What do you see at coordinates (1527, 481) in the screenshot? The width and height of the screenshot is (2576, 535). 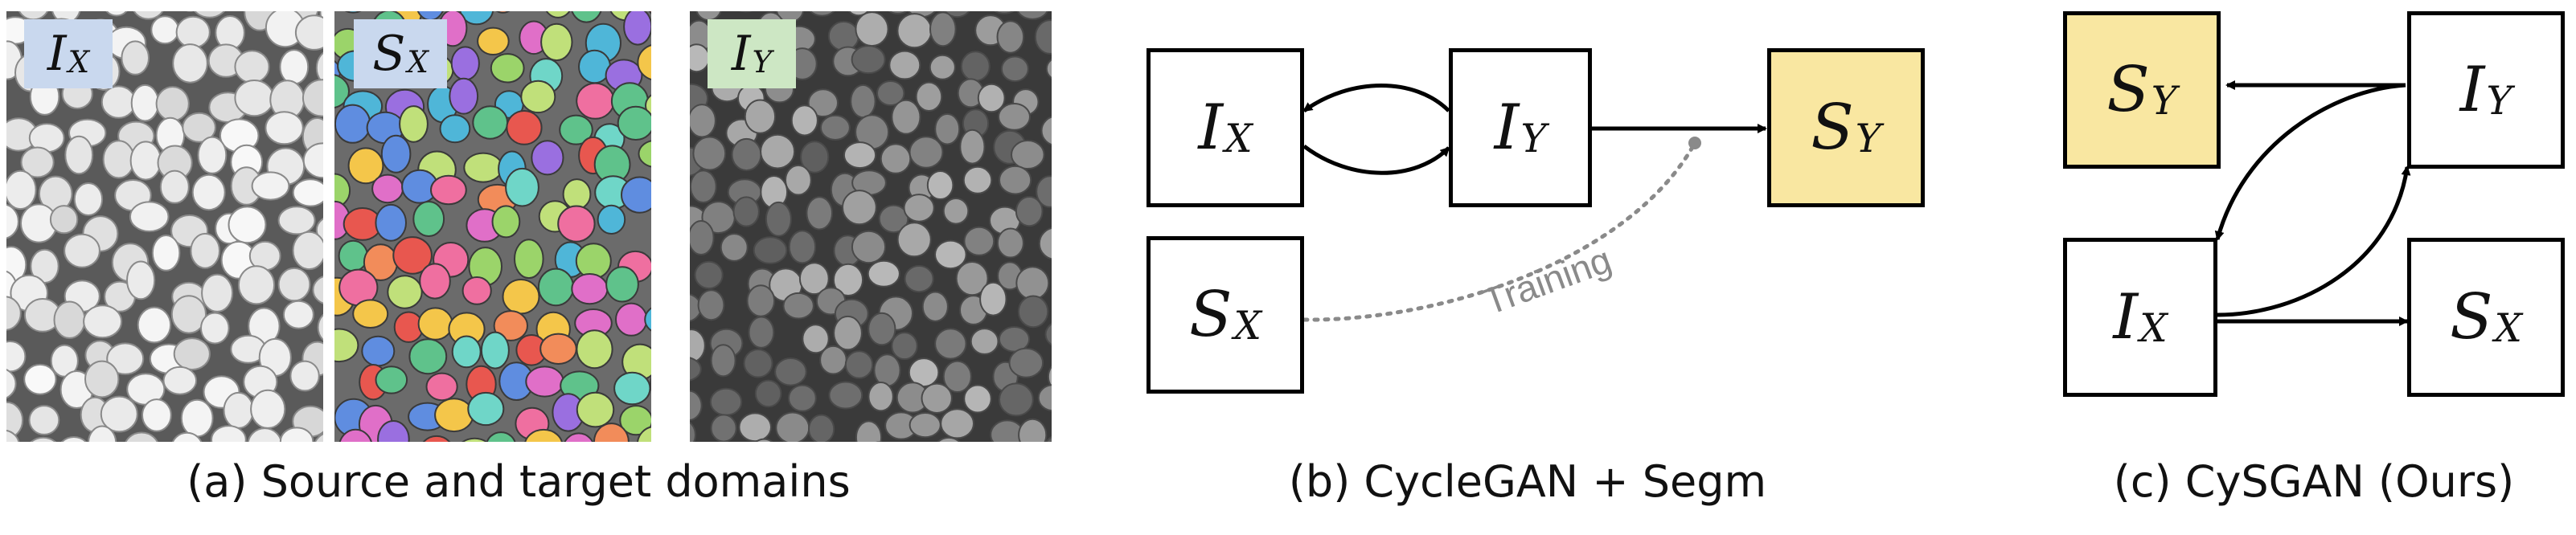 I see `caption-b: (b) CycleGAN + Segm` at bounding box center [1527, 481].